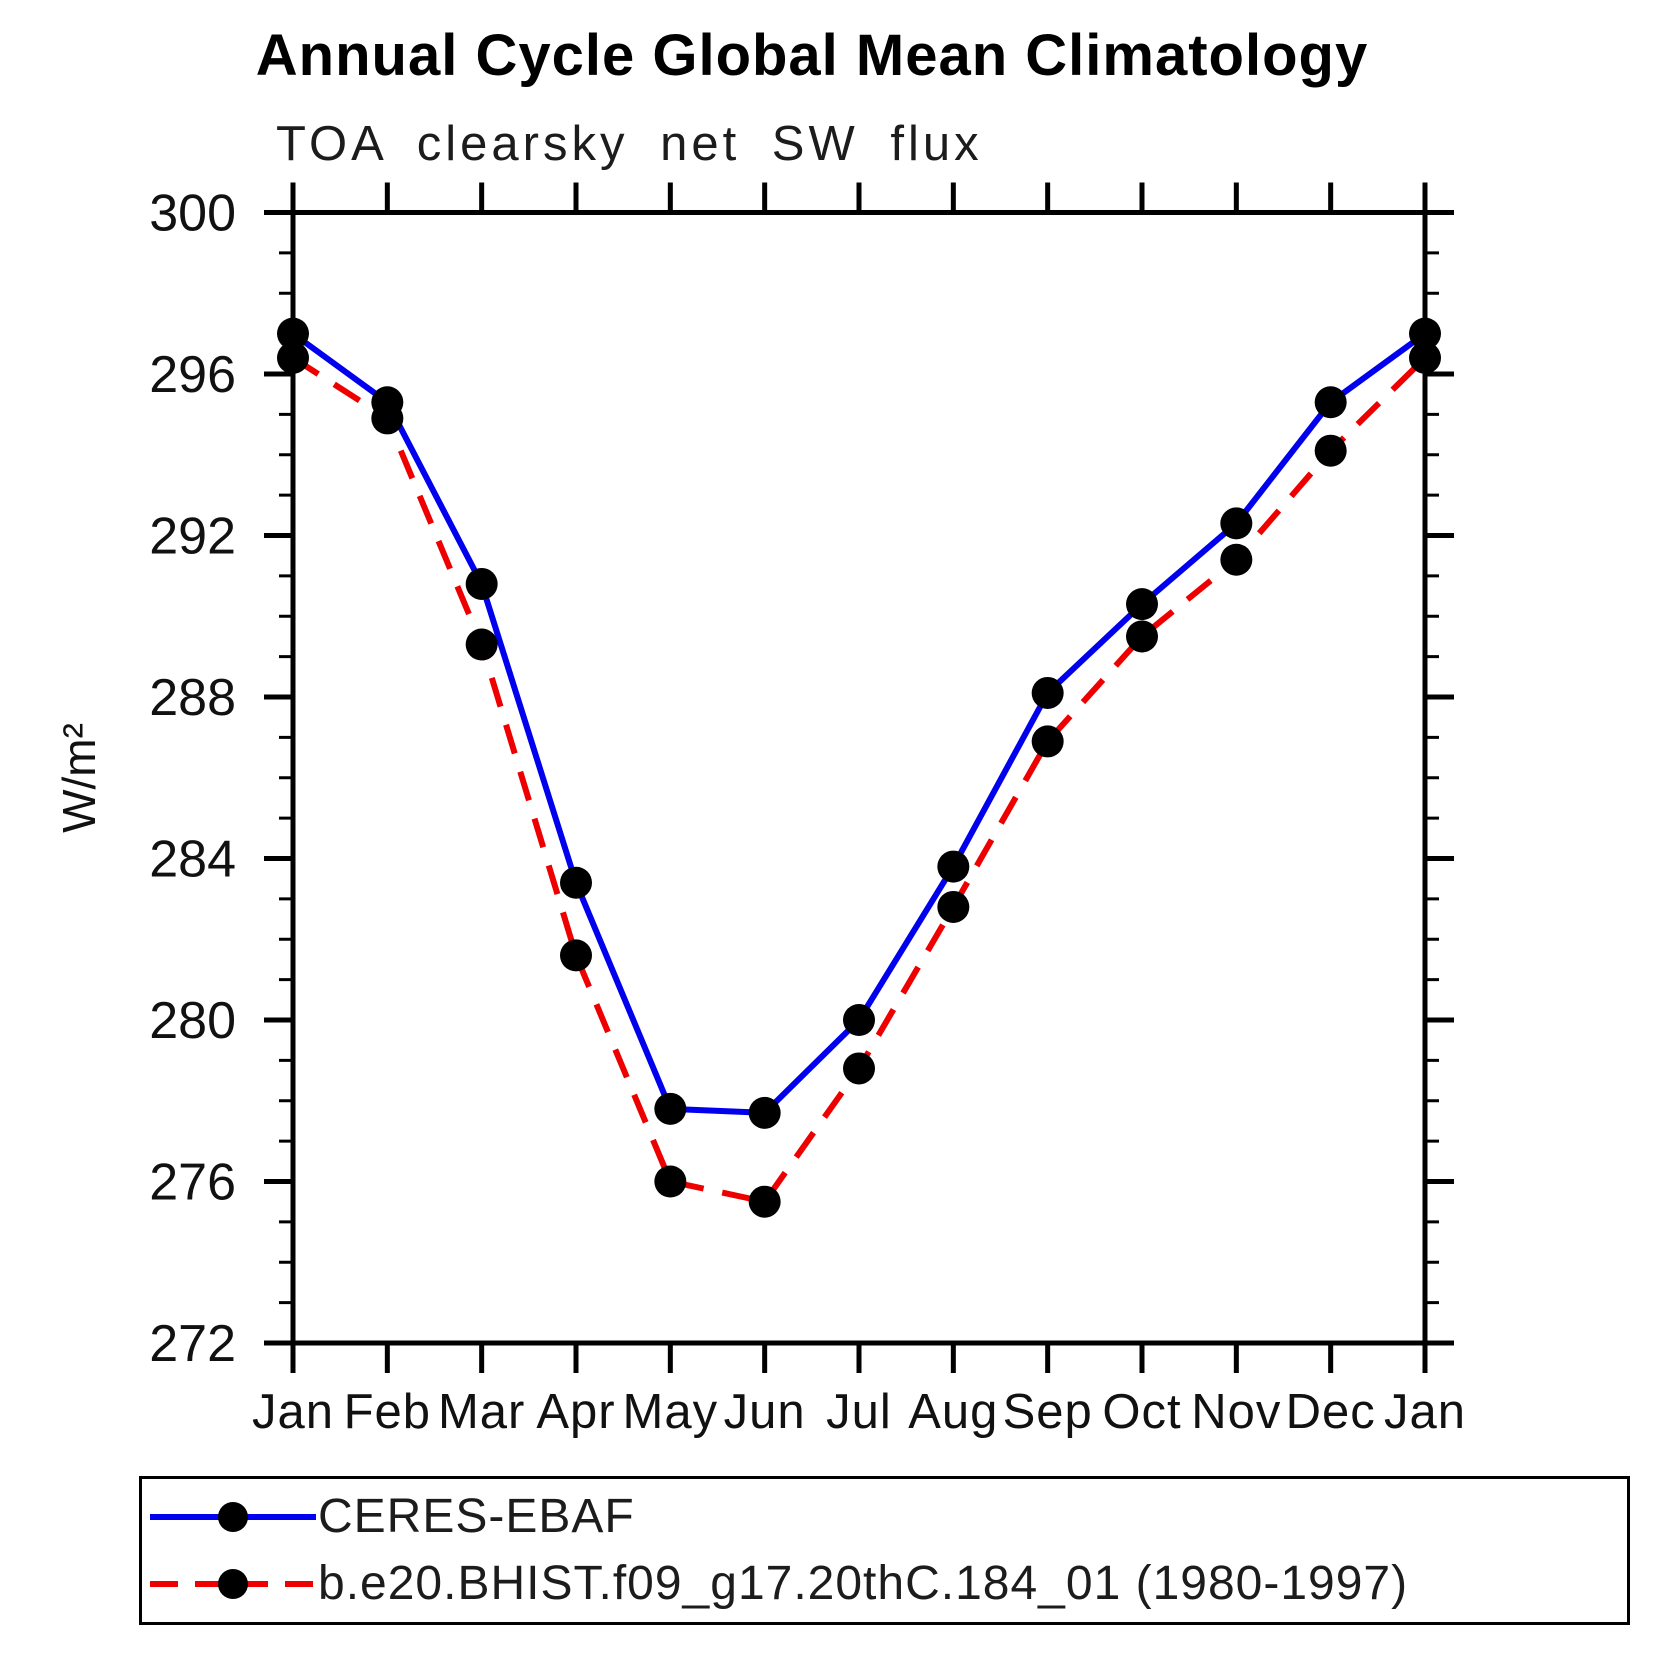  I want to click on y-tick-label: 288, so click(192, 698).